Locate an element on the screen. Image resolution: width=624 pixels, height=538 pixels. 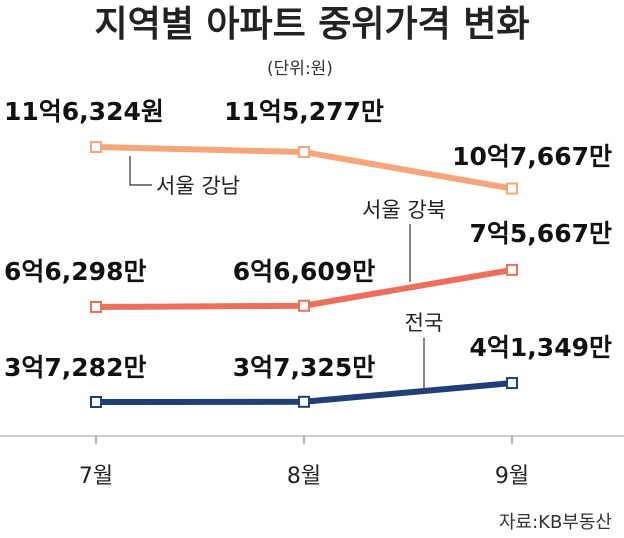
chart-title: 지역별 아파트 중위가격 변화 is located at coordinates (311, 24).